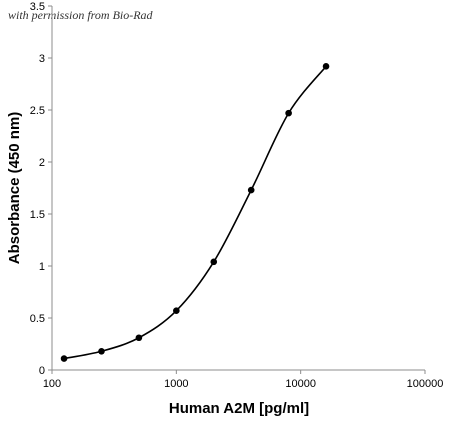 The width and height of the screenshot is (450, 422). What do you see at coordinates (243, 380) in the screenshot?
I see `x-axis-ticks: 100 1000 10000 100000` at bounding box center [243, 380].